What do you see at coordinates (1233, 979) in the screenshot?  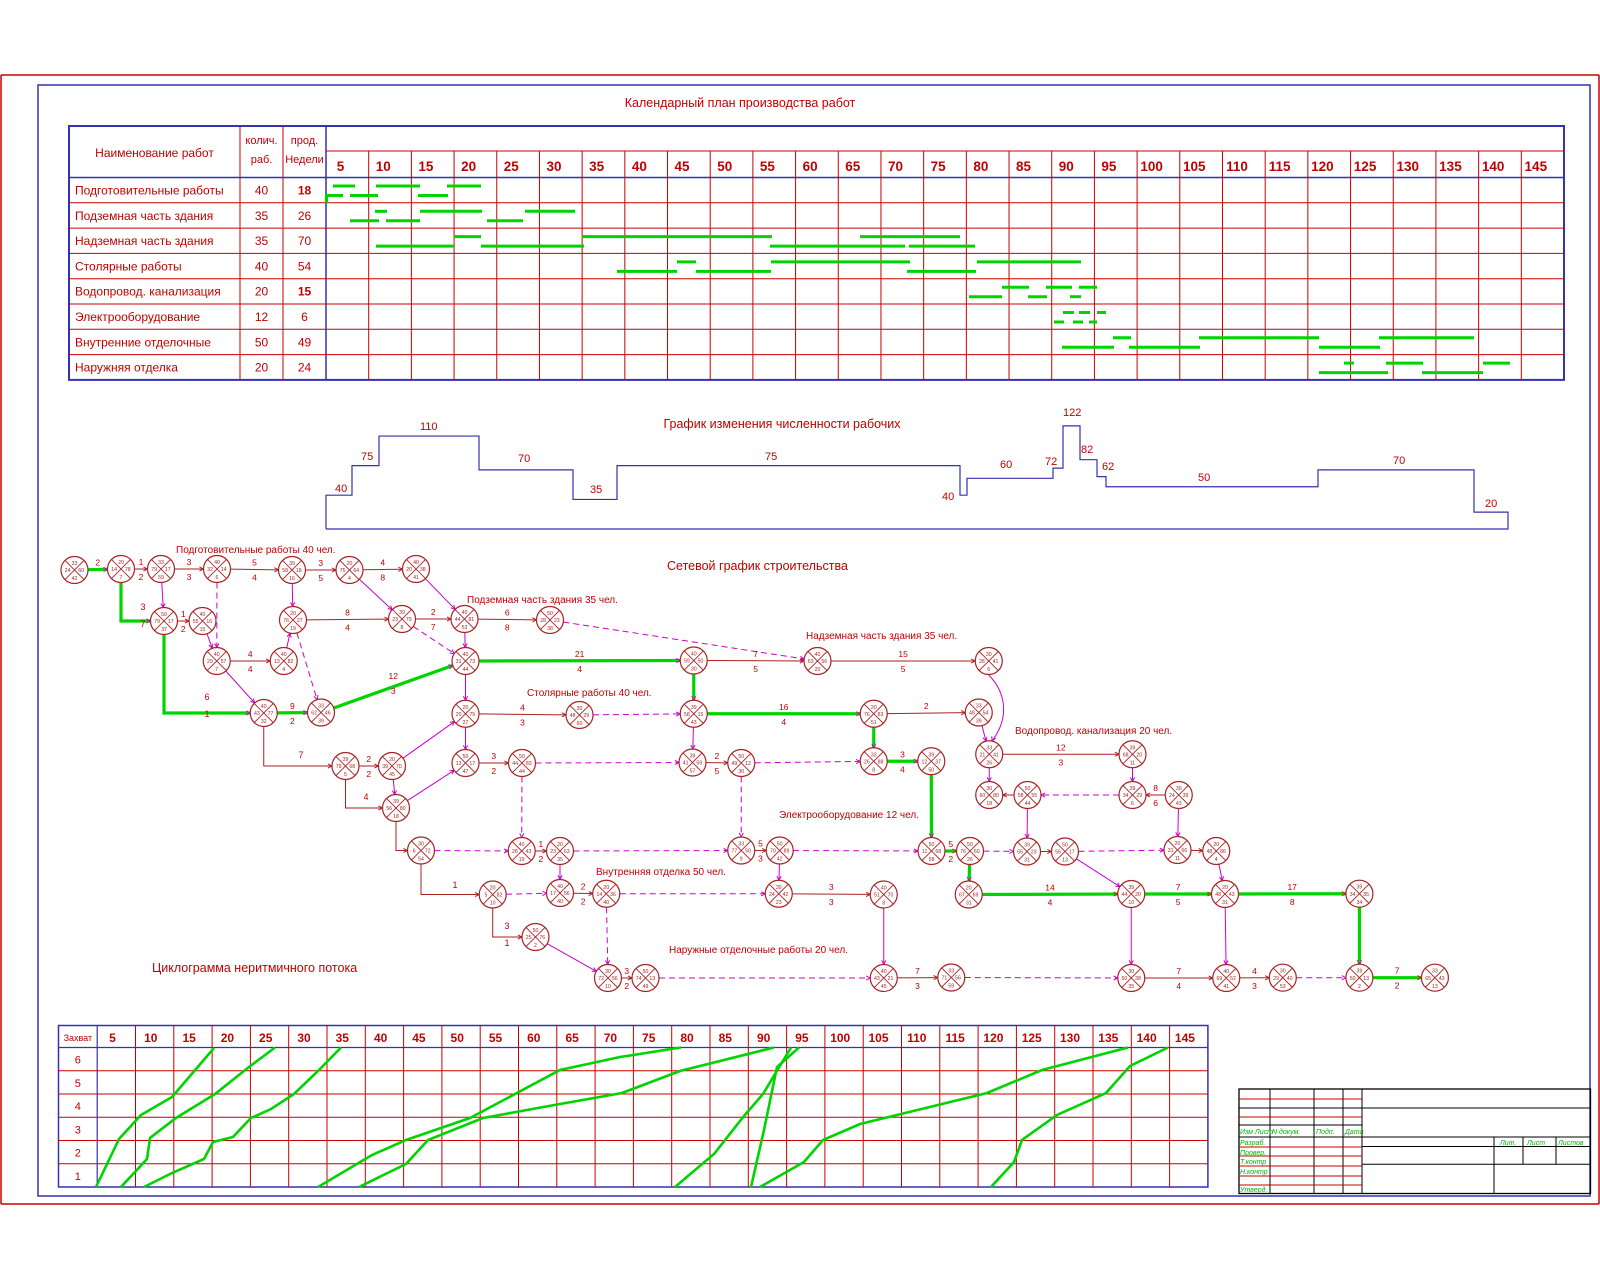 I see `svg-text: 52` at bounding box center [1233, 979].